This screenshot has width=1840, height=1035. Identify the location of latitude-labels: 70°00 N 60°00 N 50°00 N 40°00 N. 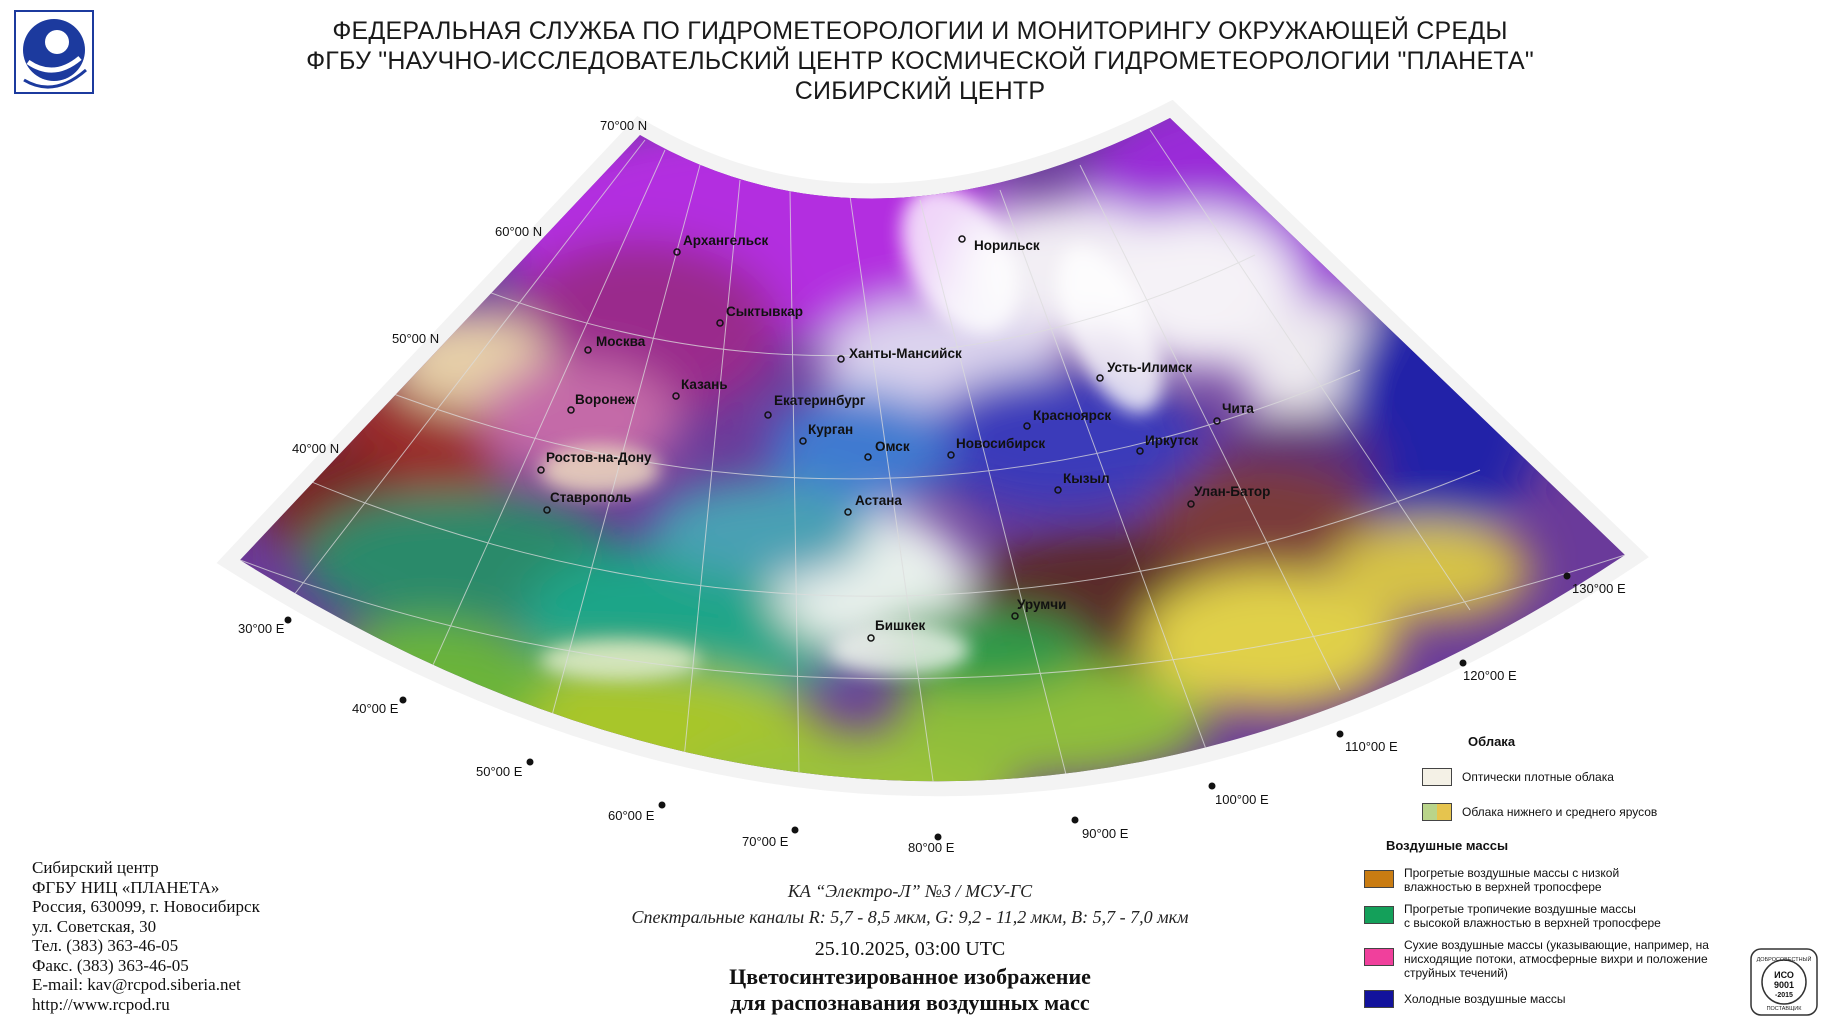
(469, 287).